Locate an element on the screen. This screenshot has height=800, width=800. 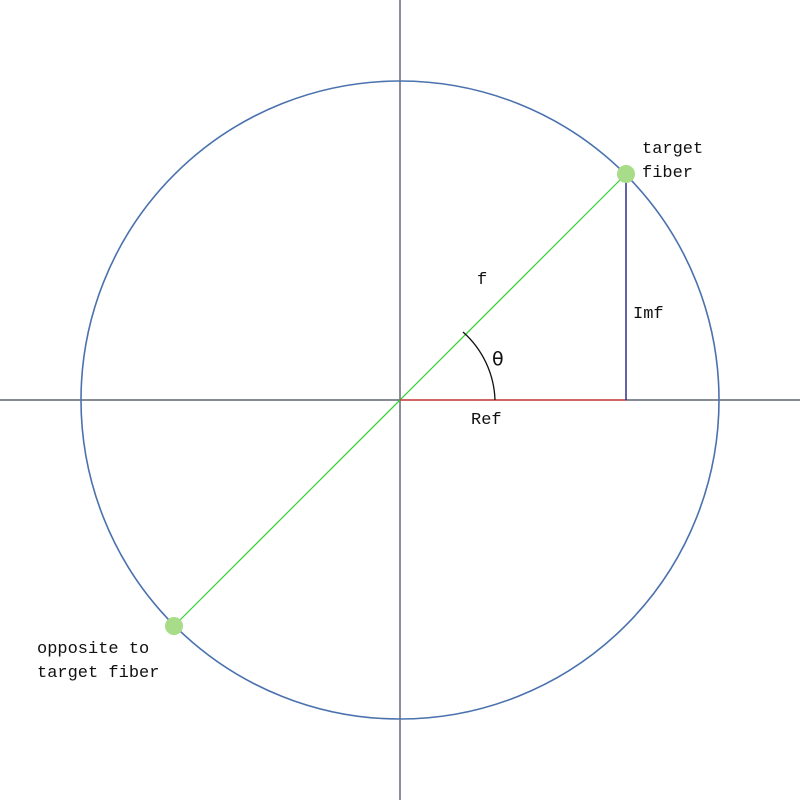
target-fiber-label-line2: fiber is located at coordinates (667, 173).